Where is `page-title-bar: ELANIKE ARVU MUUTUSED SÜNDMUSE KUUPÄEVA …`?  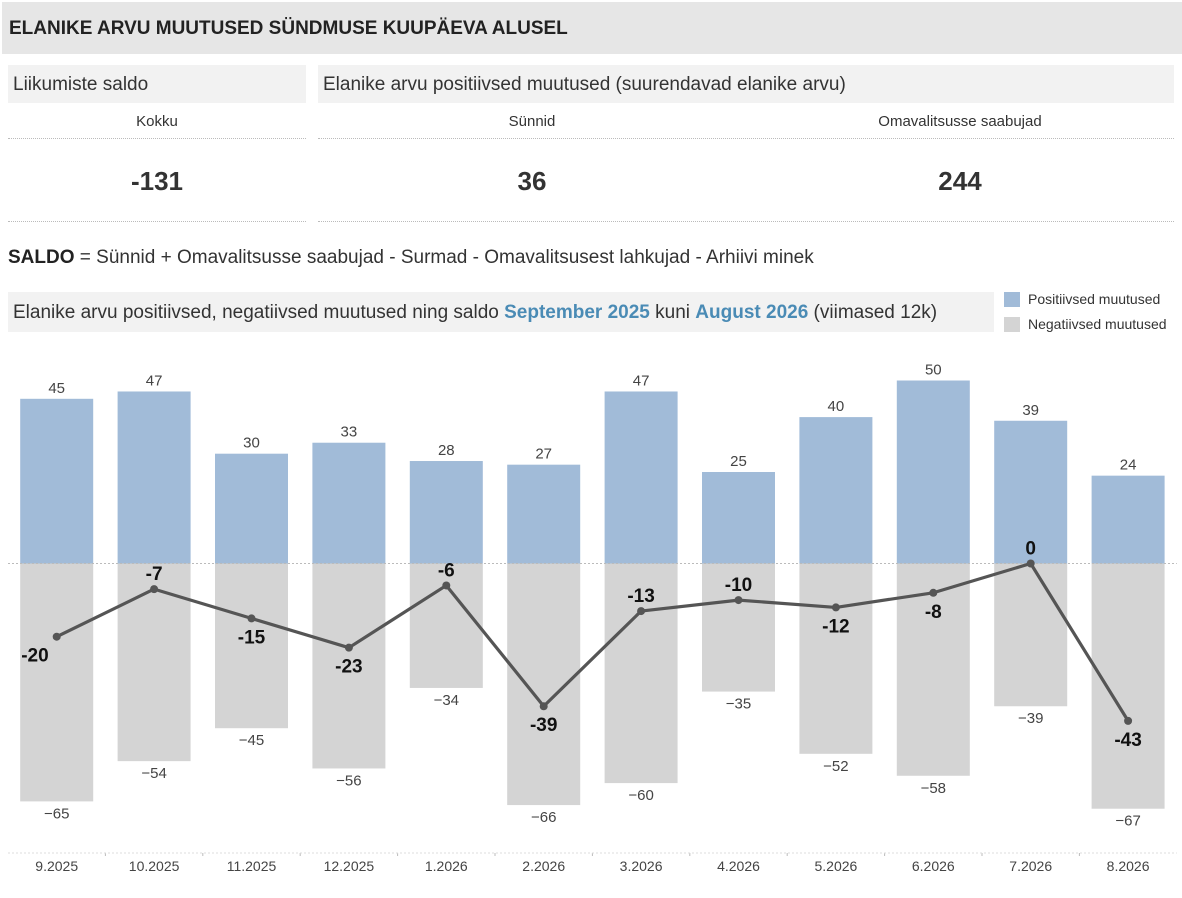
page-title-bar: ELANIKE ARVU MUUTUSED SÜNDMUSE KUUPÄEVA … is located at coordinates (592, 28).